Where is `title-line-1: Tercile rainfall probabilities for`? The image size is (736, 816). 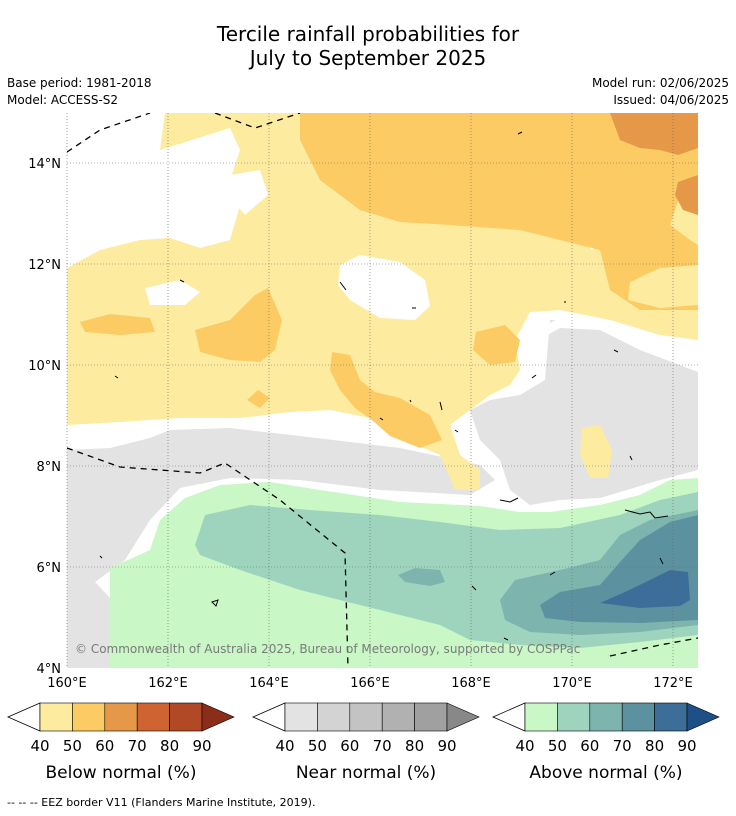 title-line-1: Tercile rainfall probabilities for is located at coordinates (368, 34).